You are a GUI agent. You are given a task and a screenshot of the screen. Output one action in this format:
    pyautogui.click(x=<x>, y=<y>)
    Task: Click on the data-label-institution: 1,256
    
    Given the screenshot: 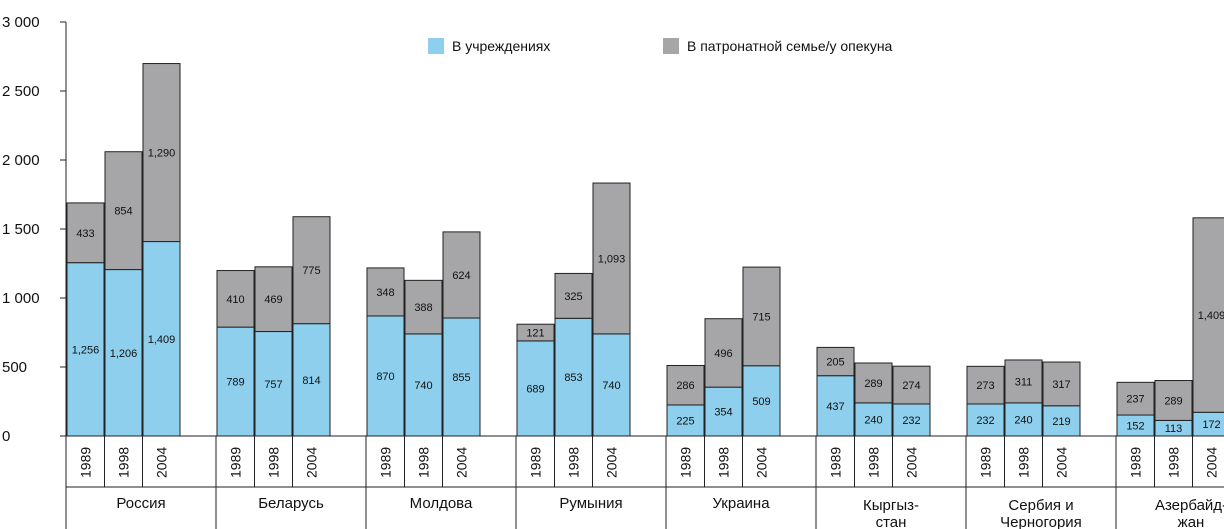 What is the action you would take?
    pyautogui.click(x=86, y=350)
    